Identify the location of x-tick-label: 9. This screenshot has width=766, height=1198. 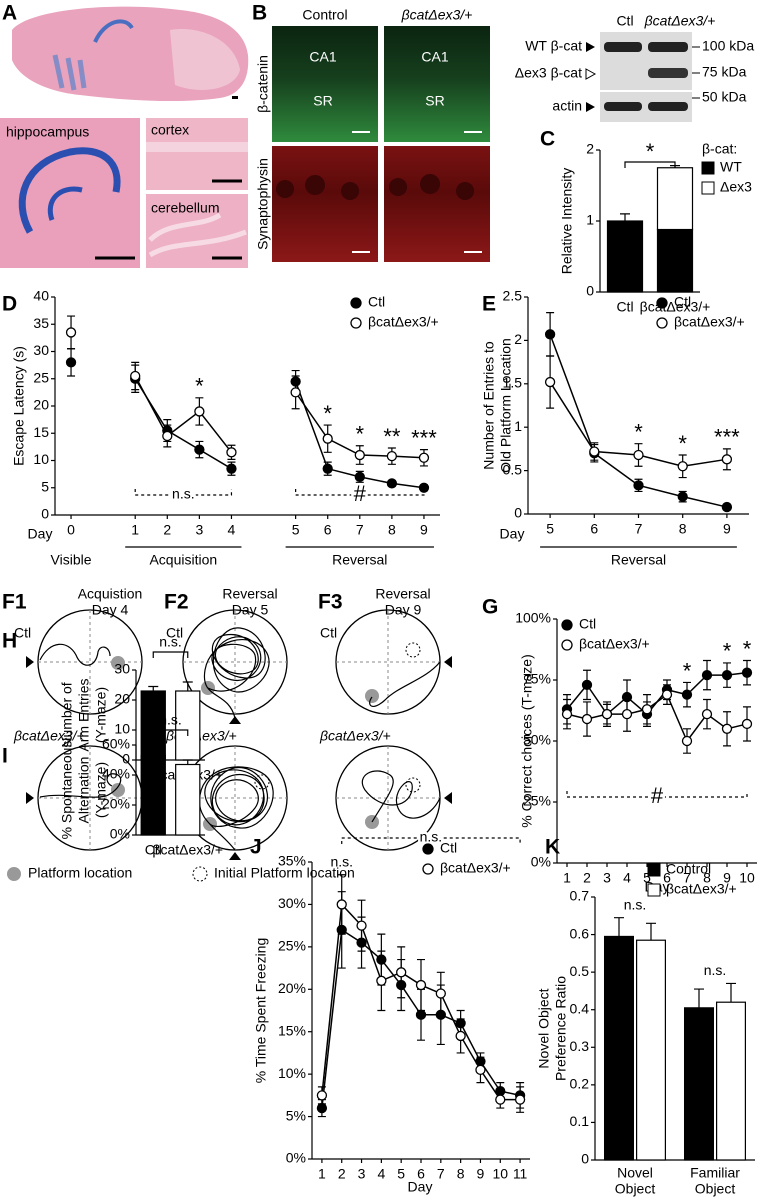
(481, 1174).